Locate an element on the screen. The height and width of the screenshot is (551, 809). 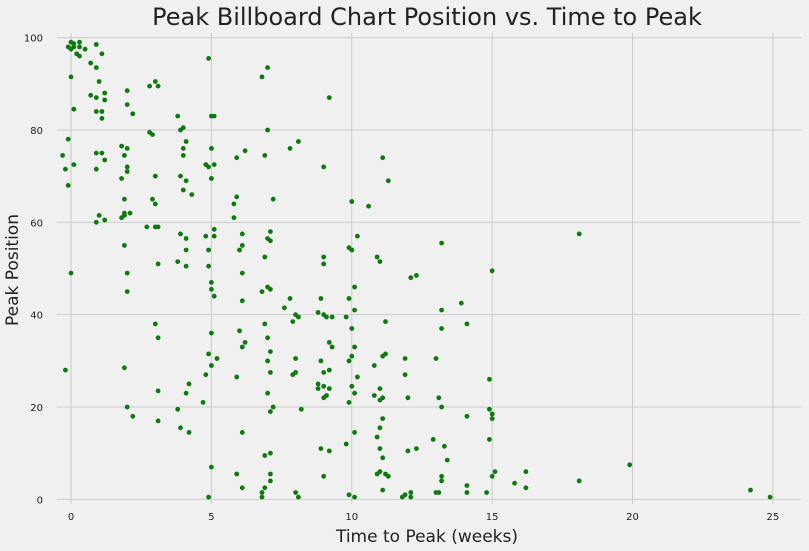
x-tick-label: 0 is located at coordinates (71, 517).